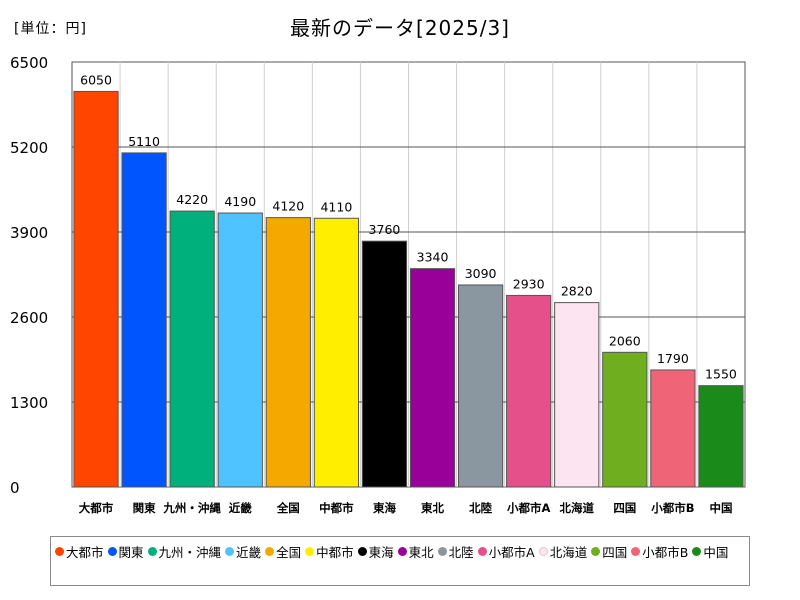 Image resolution: width=800 pixels, height=600 pixels. Describe the element at coordinates (381, 552) in the screenshot. I see `legend-label: 東海` at that location.